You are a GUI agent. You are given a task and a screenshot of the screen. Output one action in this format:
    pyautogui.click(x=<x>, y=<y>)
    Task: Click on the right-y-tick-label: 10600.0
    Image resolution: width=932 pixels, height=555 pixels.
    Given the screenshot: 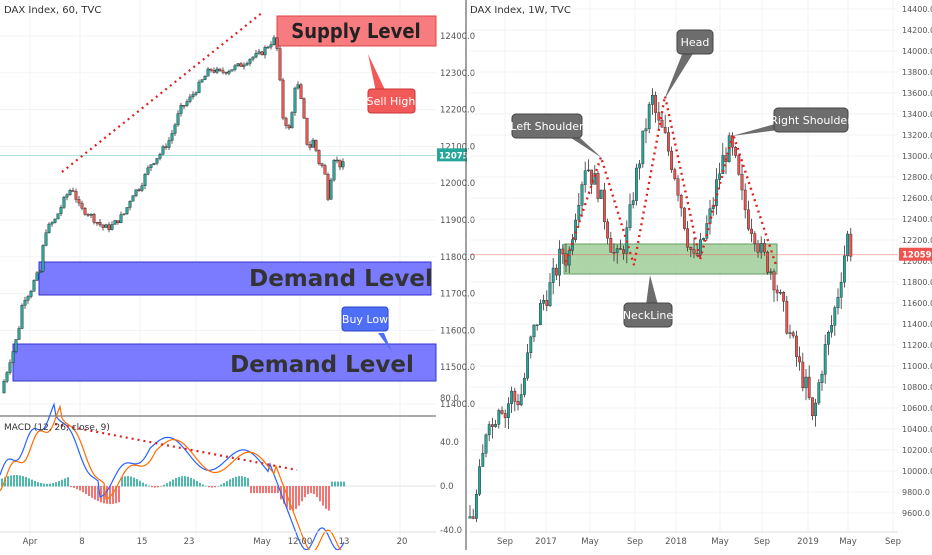 What is the action you would take?
    pyautogui.click(x=917, y=408)
    